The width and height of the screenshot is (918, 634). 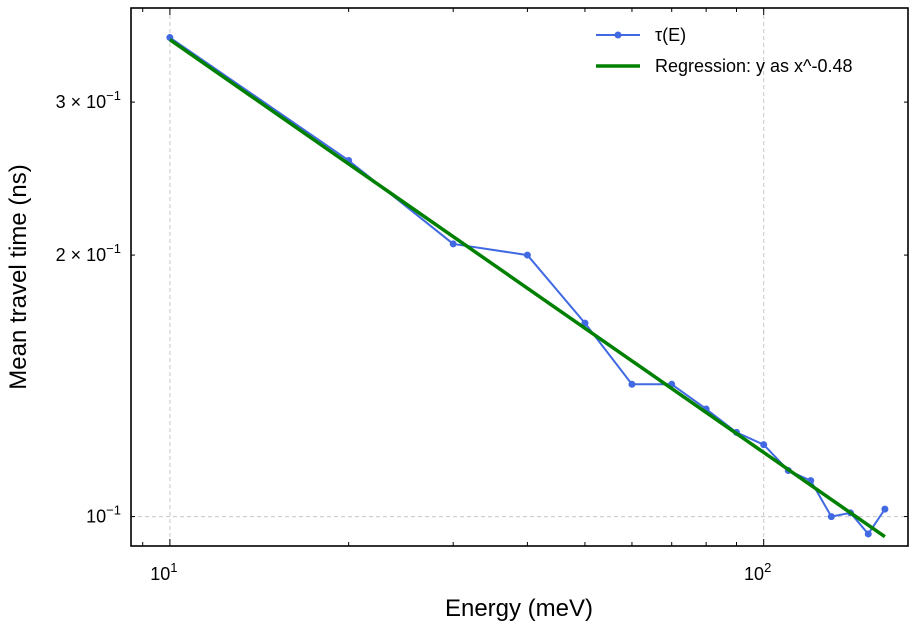 I want to click on legend-label-series-1: τ(E), so click(x=670, y=35).